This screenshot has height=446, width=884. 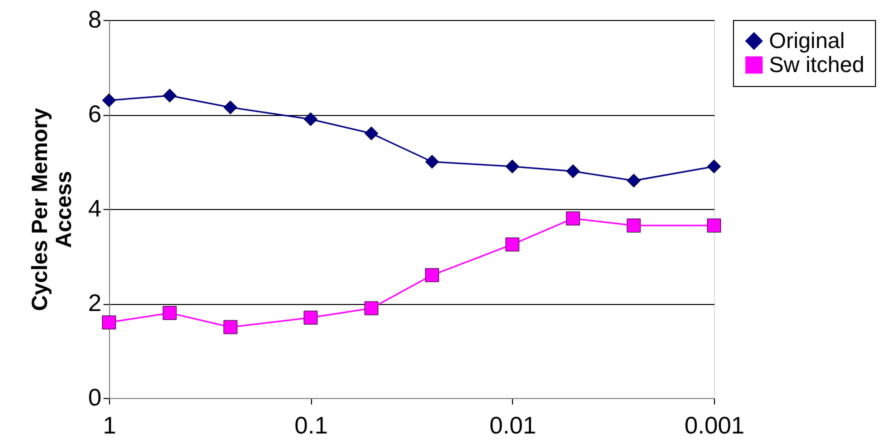 I want to click on y-axis-title: Cycles Per Memory Access, so click(x=51, y=209).